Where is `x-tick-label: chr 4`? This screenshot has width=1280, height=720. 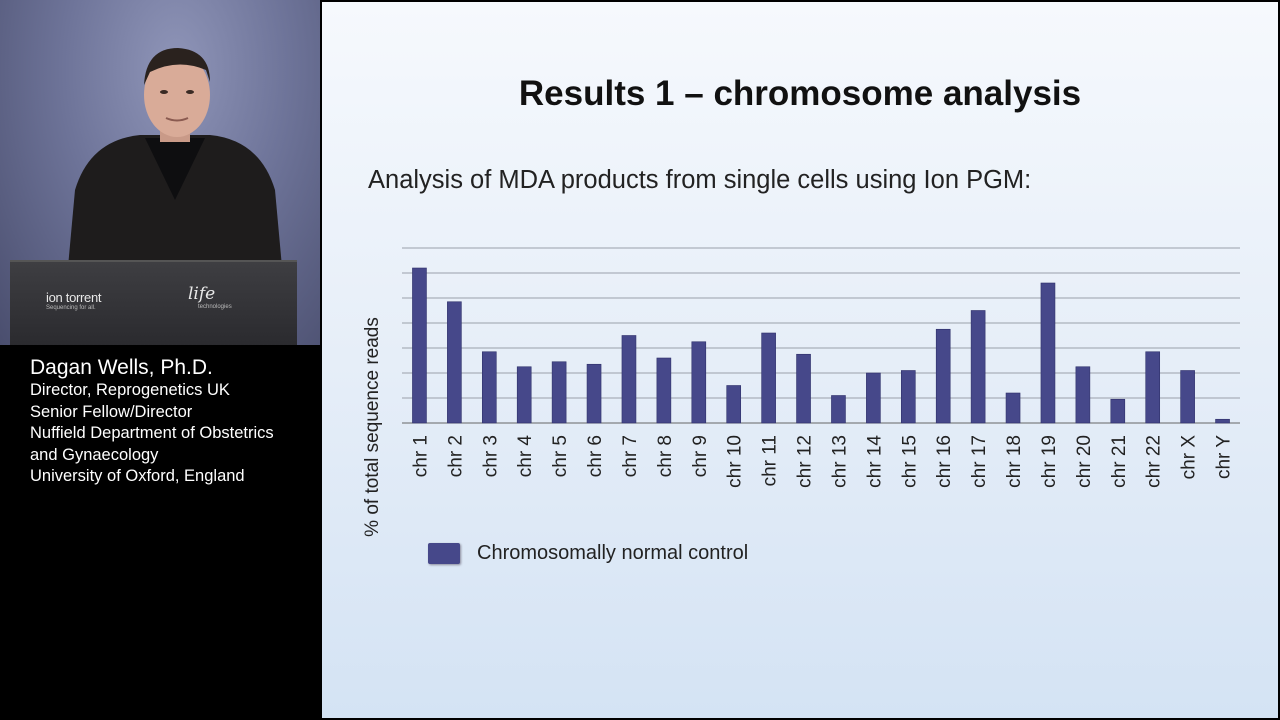
x-tick-label: chr 4 is located at coordinates (525, 456).